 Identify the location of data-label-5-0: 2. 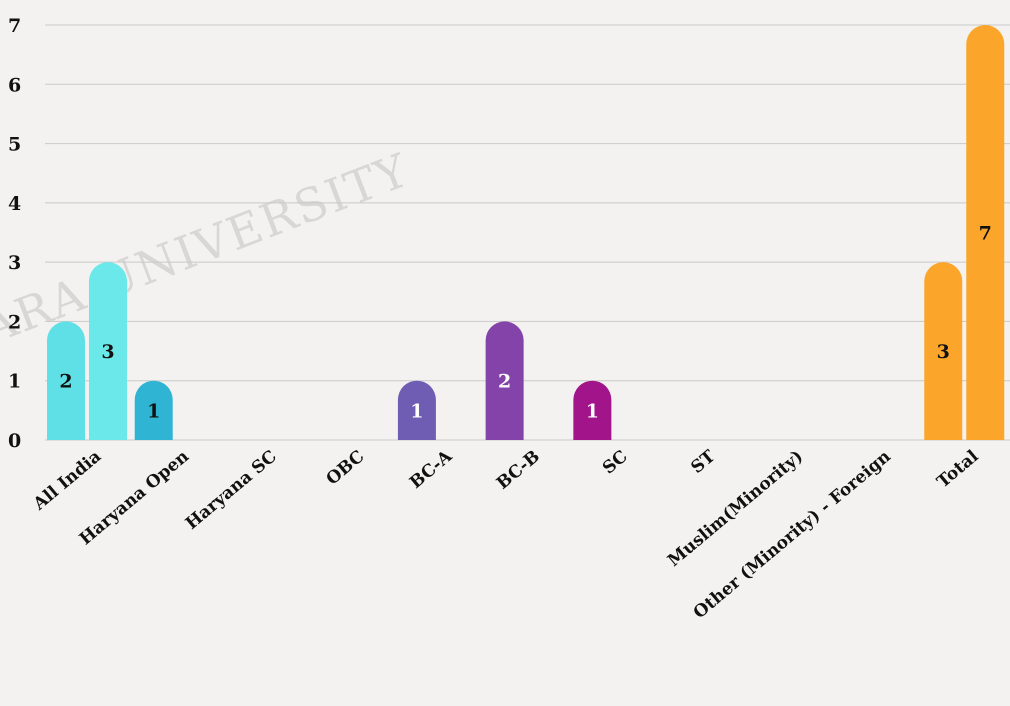
(504, 382).